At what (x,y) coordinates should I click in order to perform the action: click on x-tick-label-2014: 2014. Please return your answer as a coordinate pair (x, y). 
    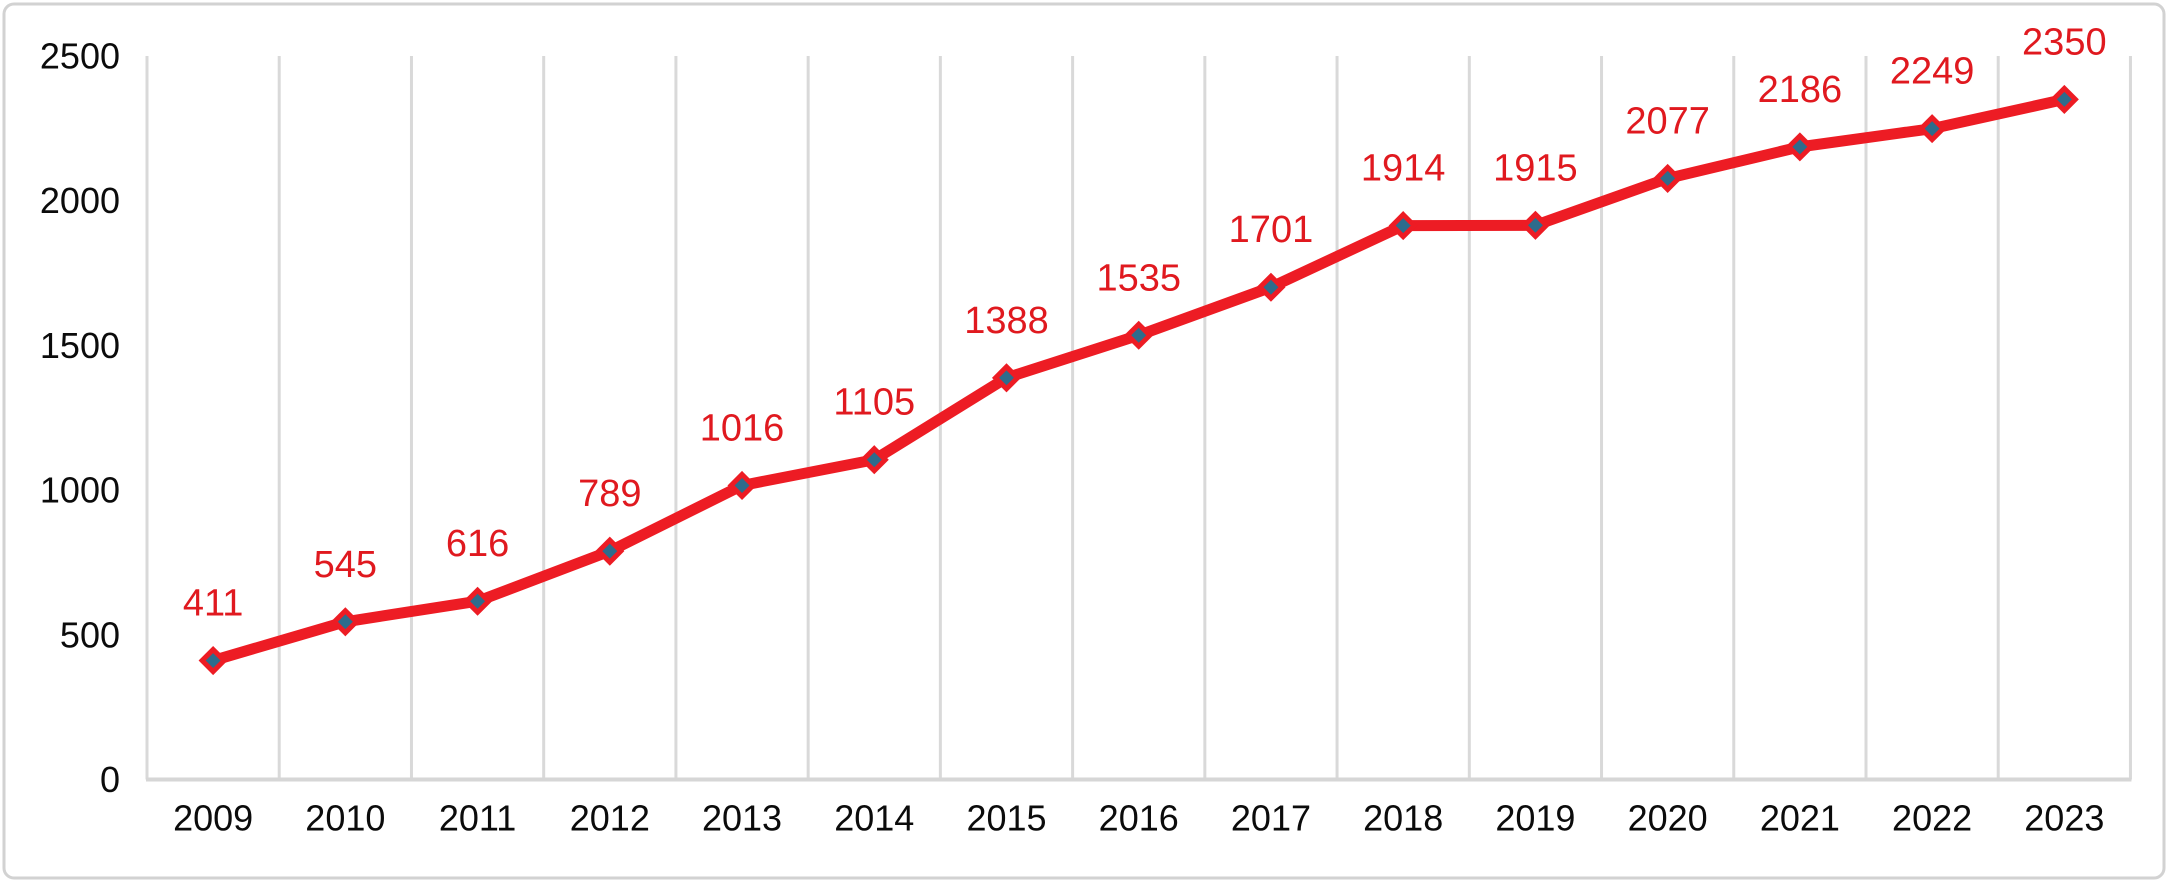
    Looking at the image, I should click on (874, 818).